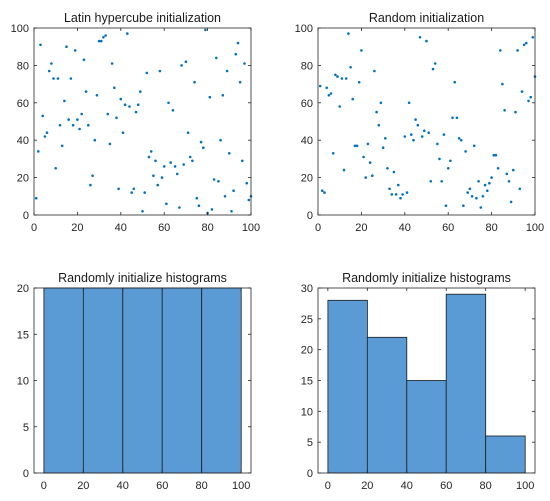  Describe the element at coordinates (241, 486) in the screenshot. I see `x-tick-label: 100` at that location.